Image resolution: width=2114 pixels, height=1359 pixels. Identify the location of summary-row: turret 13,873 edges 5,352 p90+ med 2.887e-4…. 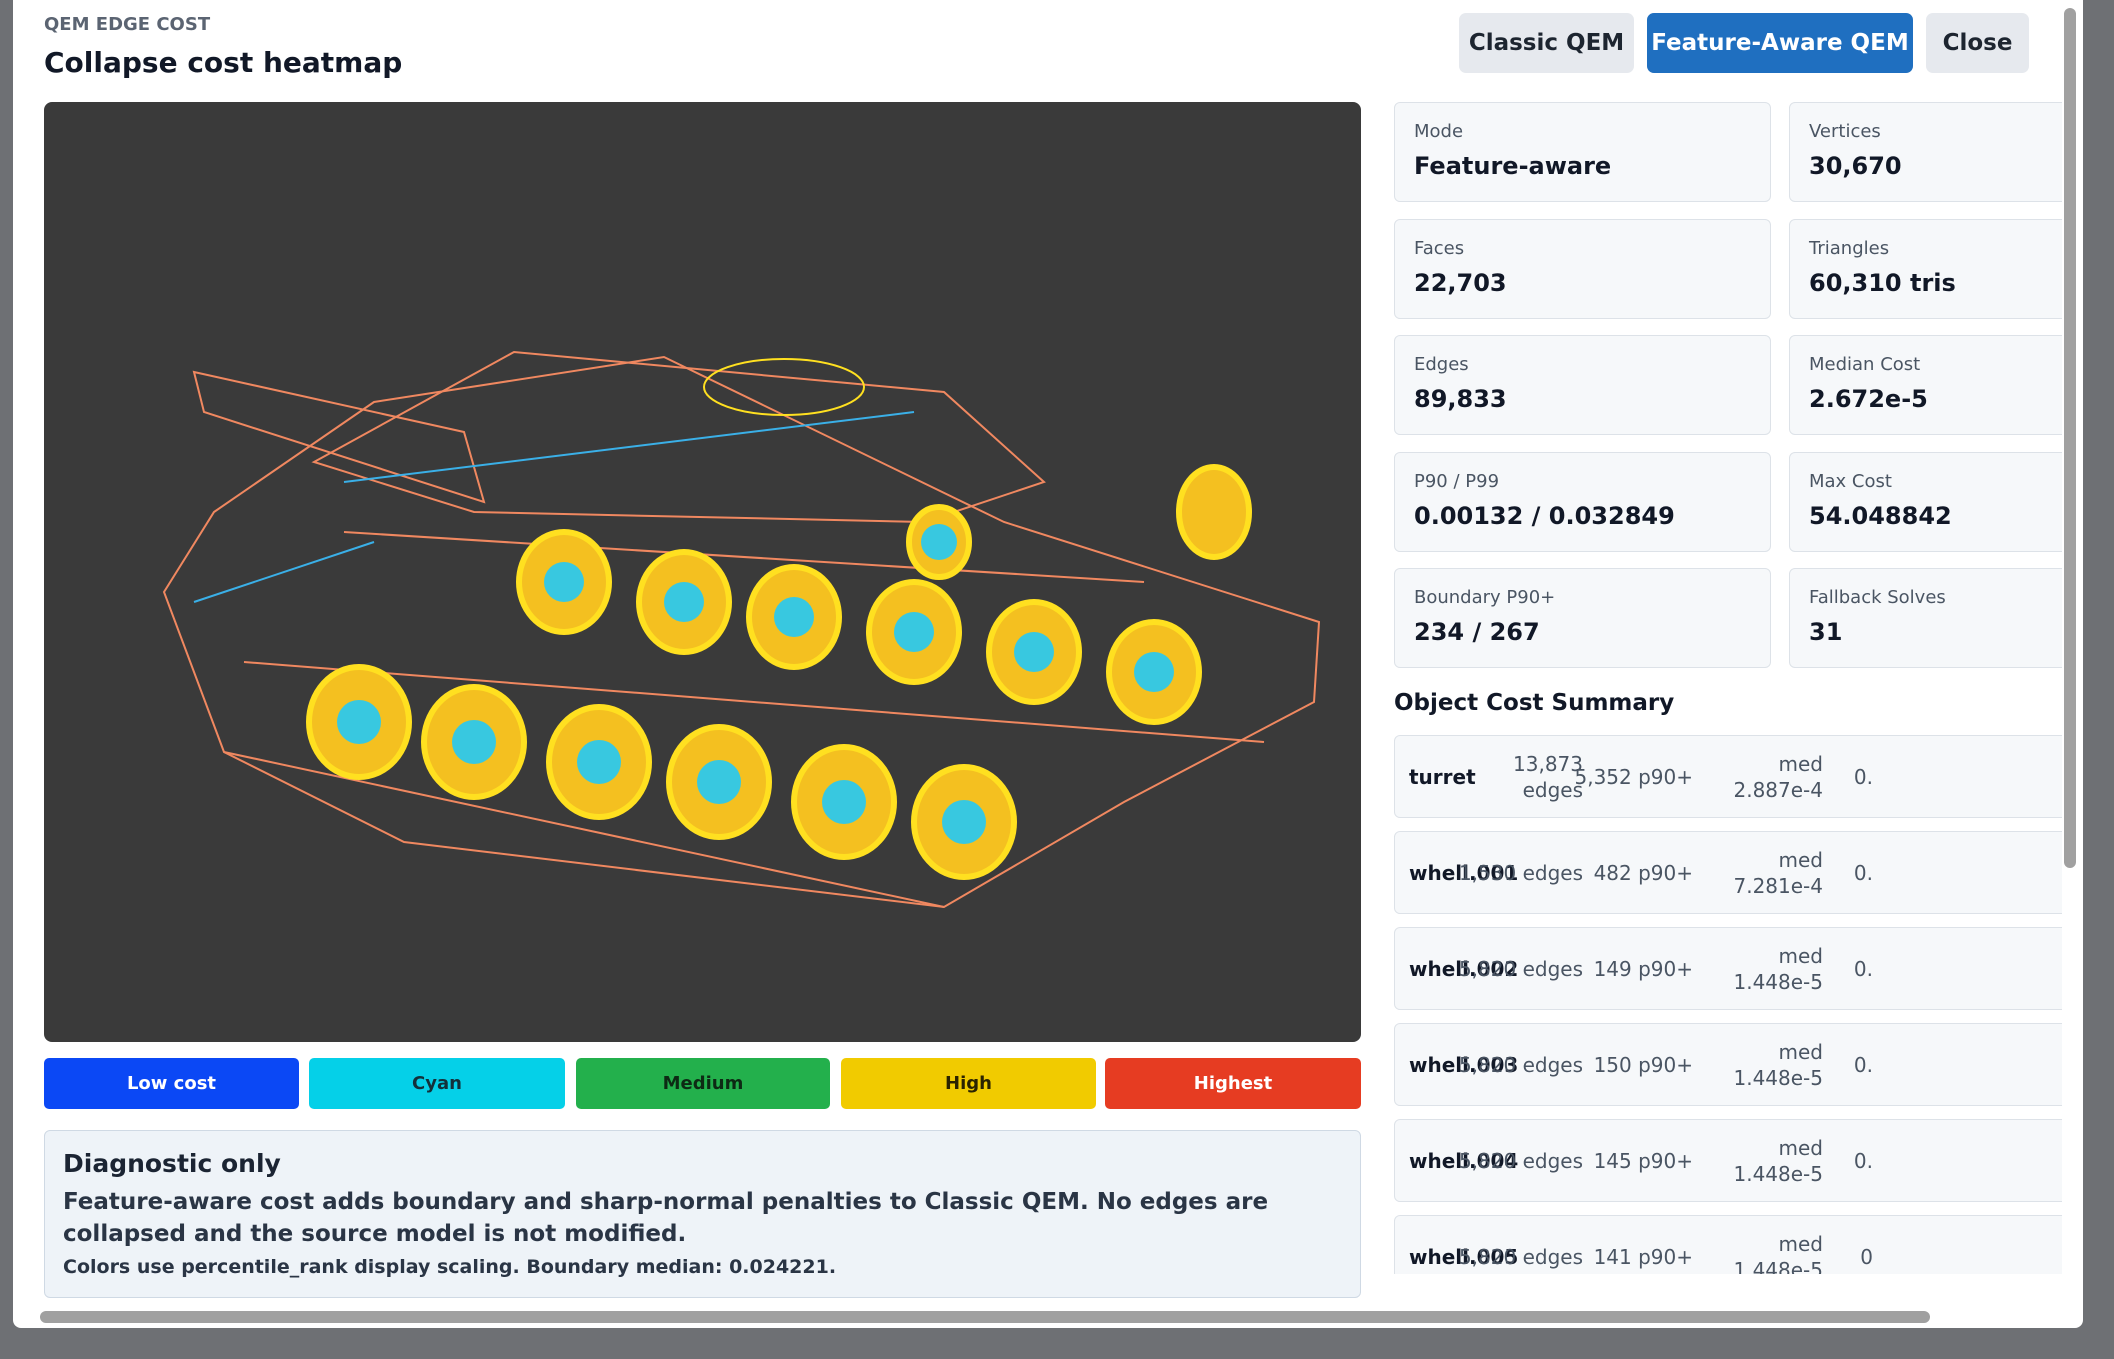
(1728, 776).